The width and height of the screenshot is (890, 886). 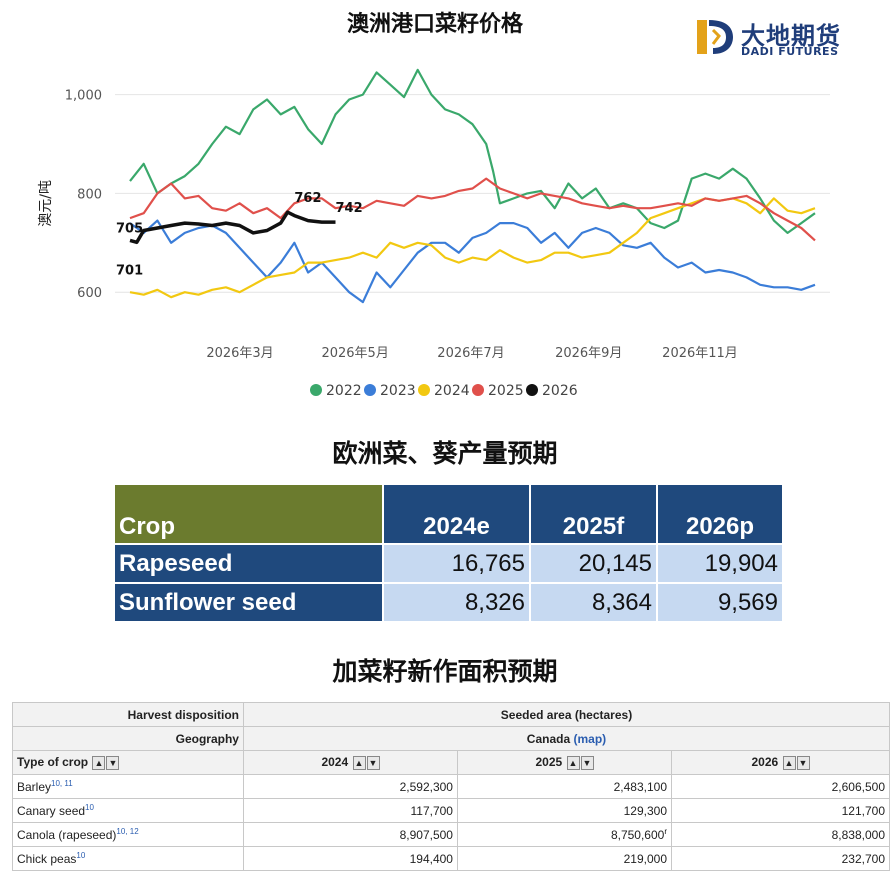 I want to click on type-of-crop-label: Type of crop, so click(x=53, y=762).